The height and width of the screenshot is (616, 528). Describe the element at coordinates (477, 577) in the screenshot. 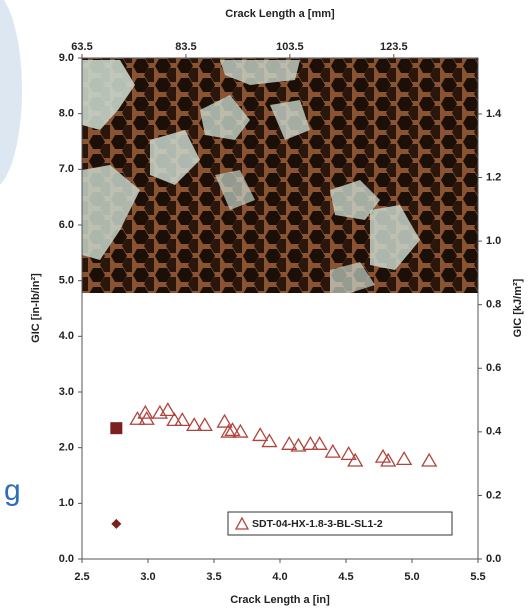

I see `x-tick-label: 5.5` at that location.